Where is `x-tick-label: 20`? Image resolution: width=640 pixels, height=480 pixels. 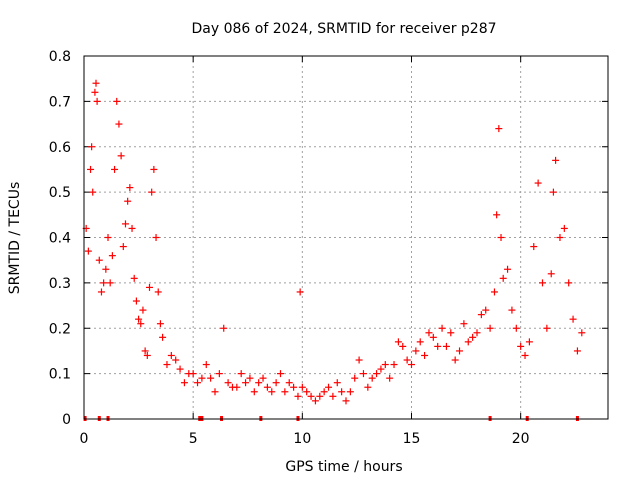
x-tick-label: 20 is located at coordinates (521, 439).